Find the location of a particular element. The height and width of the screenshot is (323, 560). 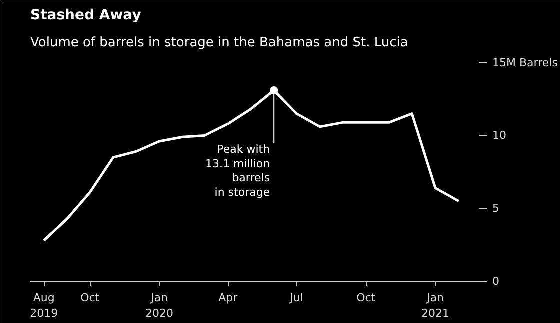

x-tick-label: Jan 2020 is located at coordinates (159, 306).